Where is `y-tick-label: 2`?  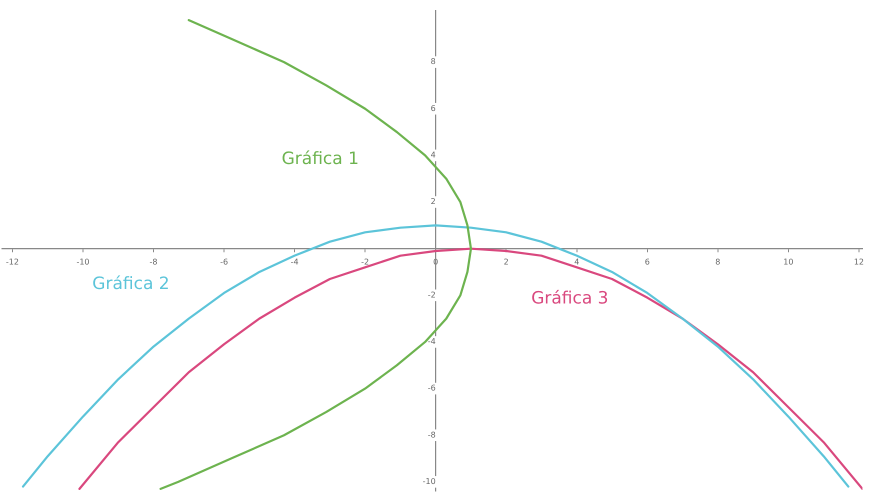
y-tick-label: 2 is located at coordinates (433, 201).